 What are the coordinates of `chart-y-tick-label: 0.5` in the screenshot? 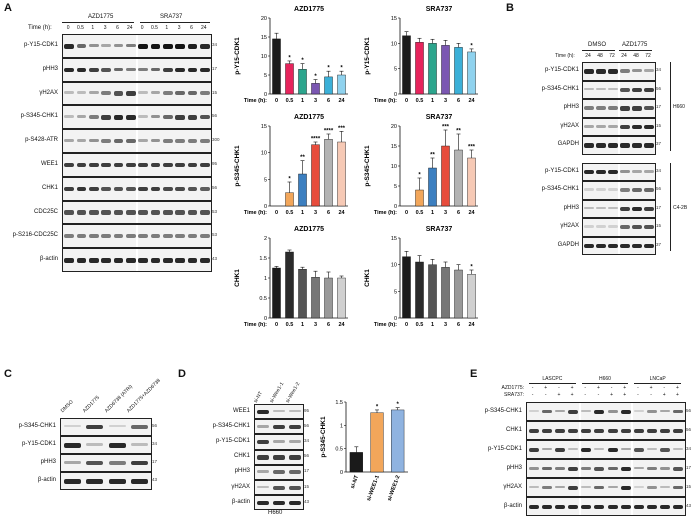 It's located at (263, 299).